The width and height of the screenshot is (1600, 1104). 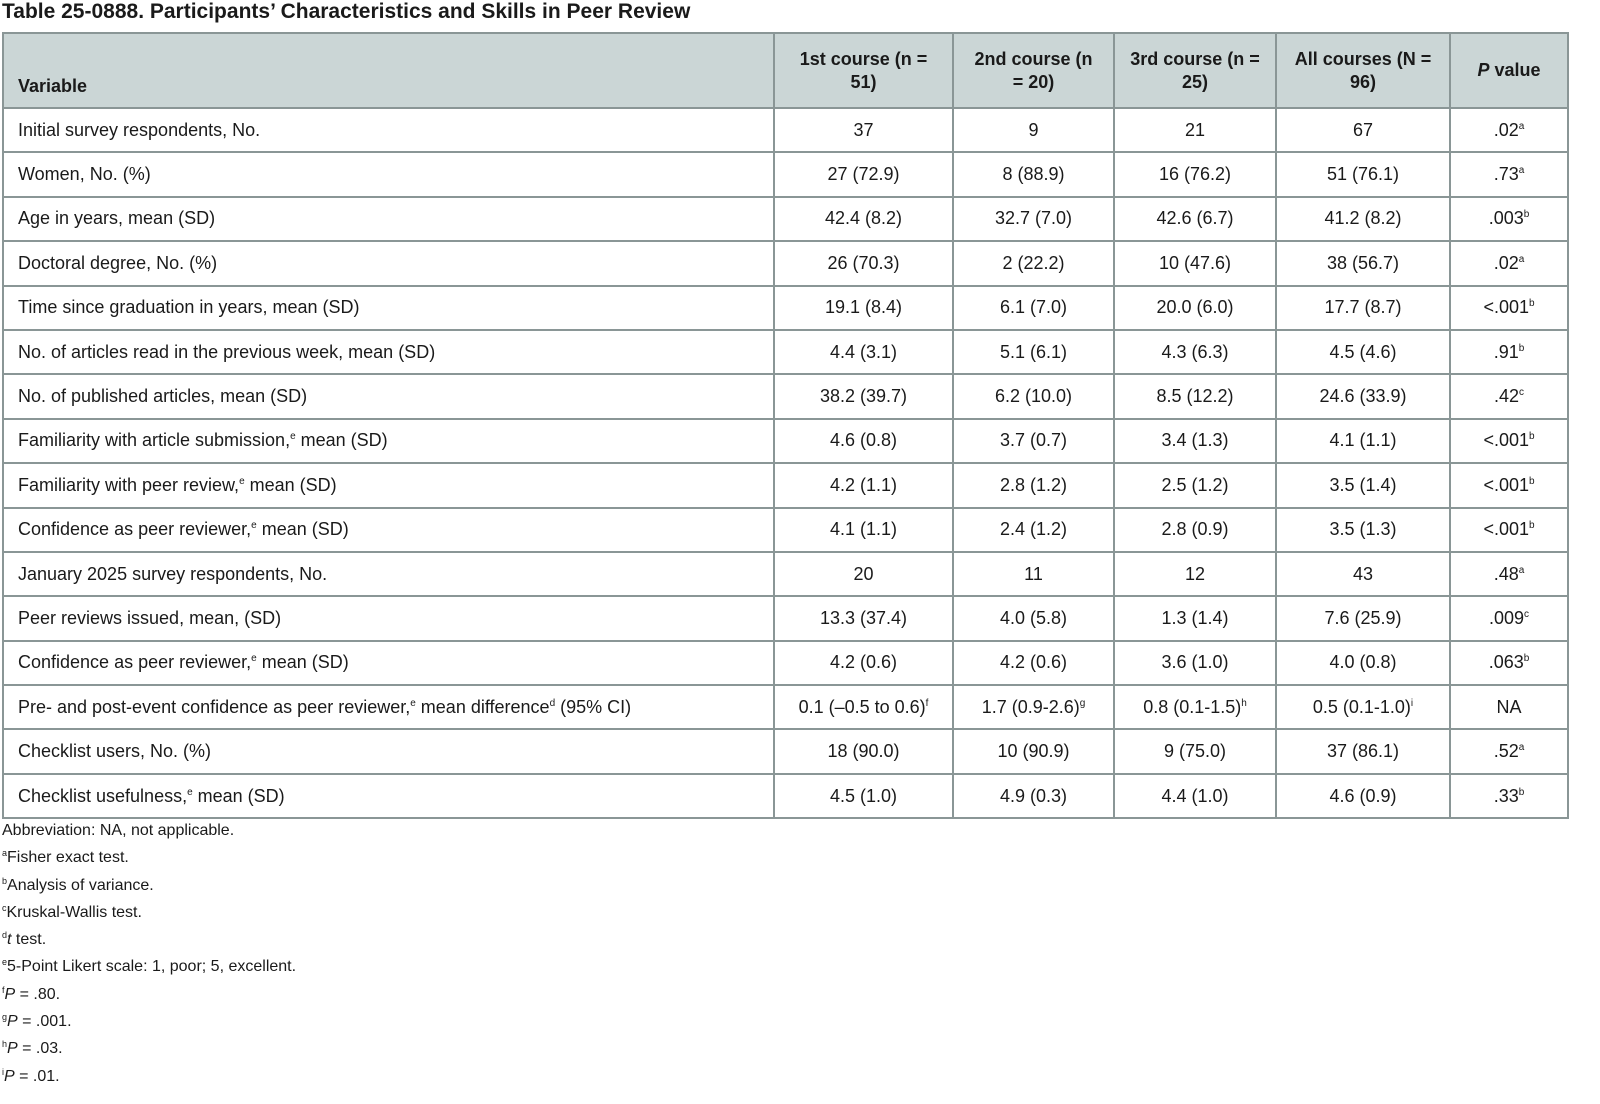 I want to click on header-cell: 2nd course (n = 20), so click(x=1033, y=70).